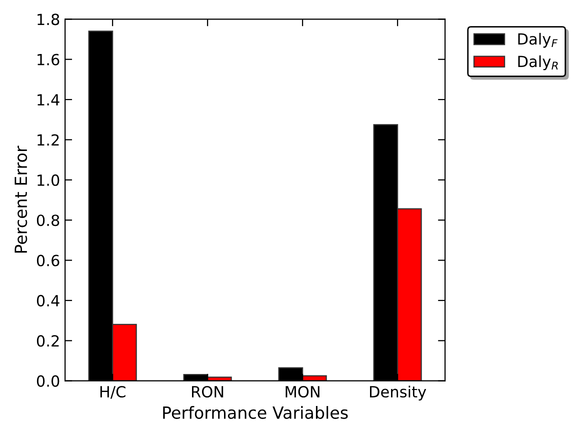 Image resolution: width=581 pixels, height=426 pixels. I want to click on x-axis-title: Performance Variables, so click(255, 412).